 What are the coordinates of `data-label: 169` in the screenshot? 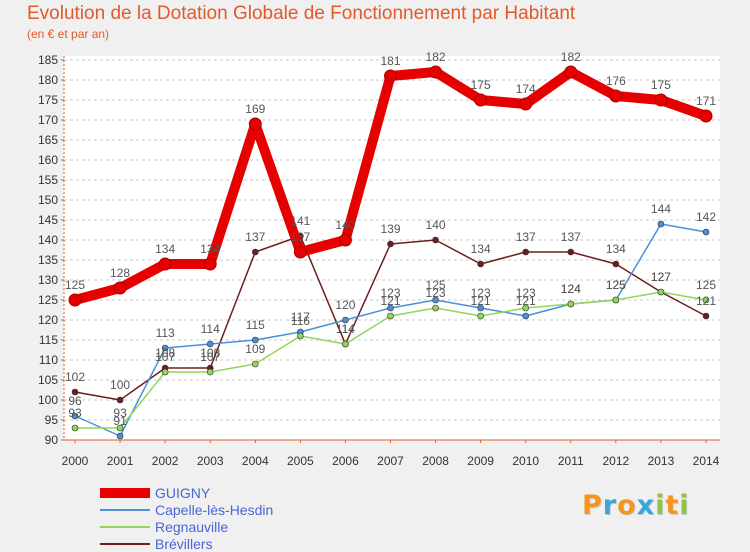 It's located at (255, 109).